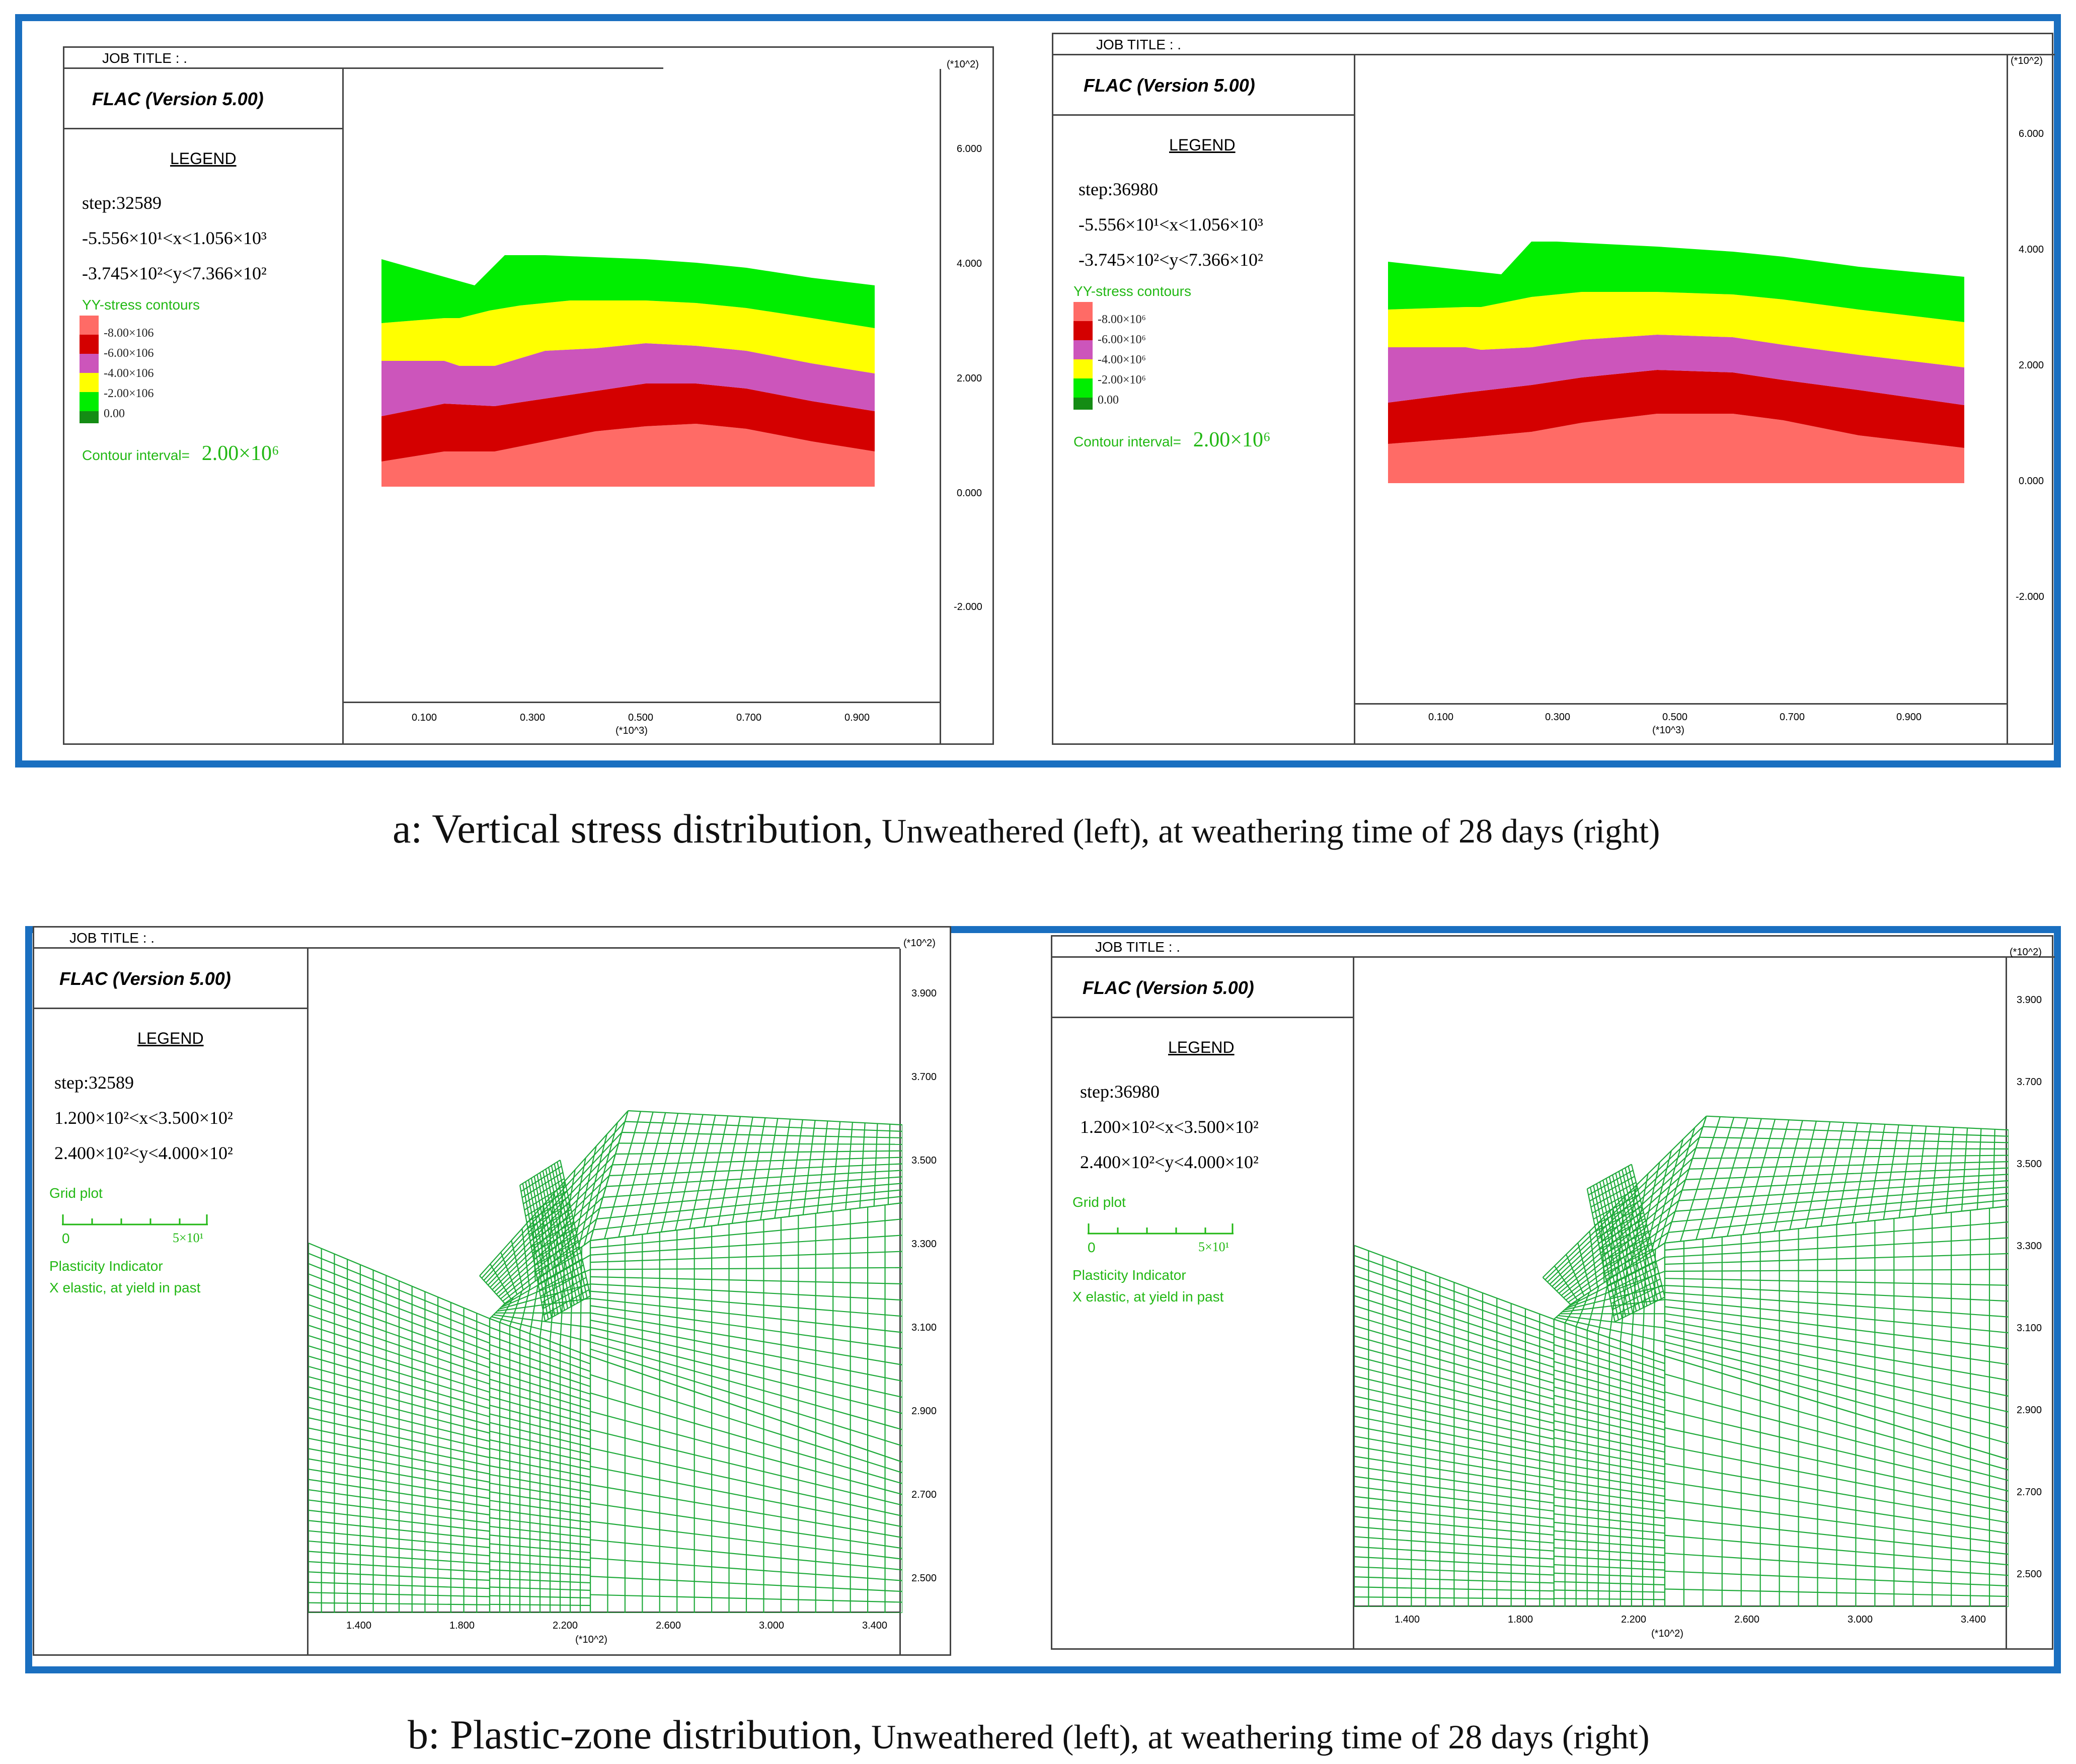 This screenshot has height=1764, width=2076. What do you see at coordinates (641, 724) in the screenshot?
I see `x-axis: 0.100 0.300 0.500 0.700 0.900 (*10^3)` at bounding box center [641, 724].